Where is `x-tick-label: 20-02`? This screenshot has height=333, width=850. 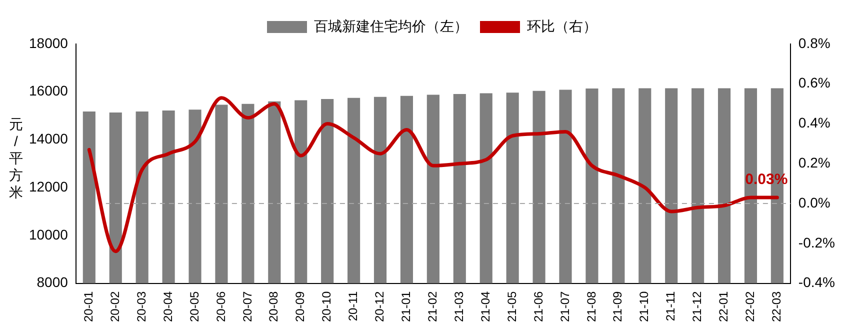
x-tick-label: 20-02 is located at coordinates (115, 306).